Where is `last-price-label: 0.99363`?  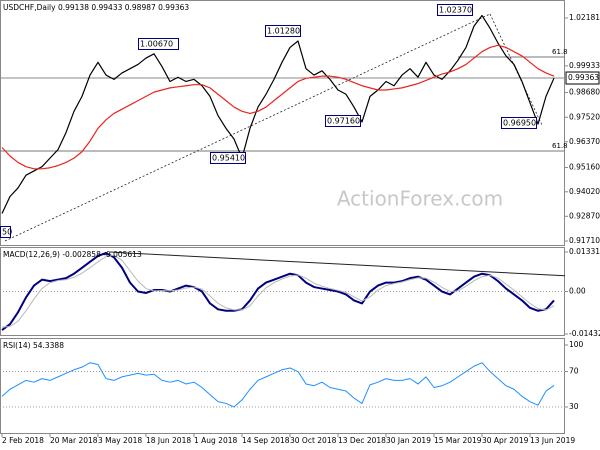 last-price-label: 0.99363 is located at coordinates (583, 77).